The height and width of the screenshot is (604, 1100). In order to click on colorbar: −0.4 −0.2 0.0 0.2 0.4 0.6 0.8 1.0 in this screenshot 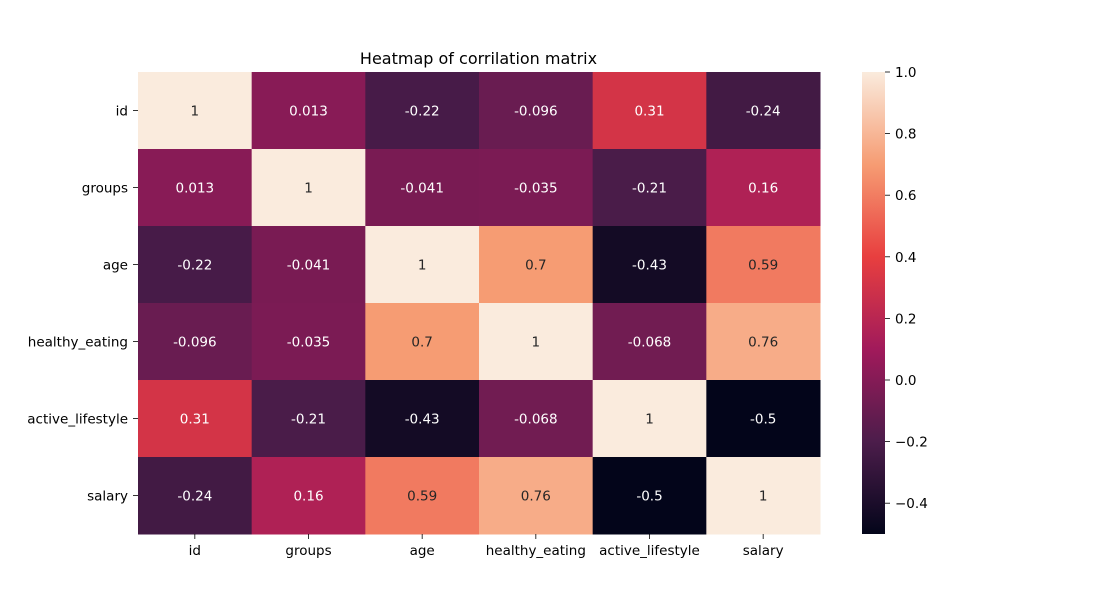, I will do `click(895, 299)`.